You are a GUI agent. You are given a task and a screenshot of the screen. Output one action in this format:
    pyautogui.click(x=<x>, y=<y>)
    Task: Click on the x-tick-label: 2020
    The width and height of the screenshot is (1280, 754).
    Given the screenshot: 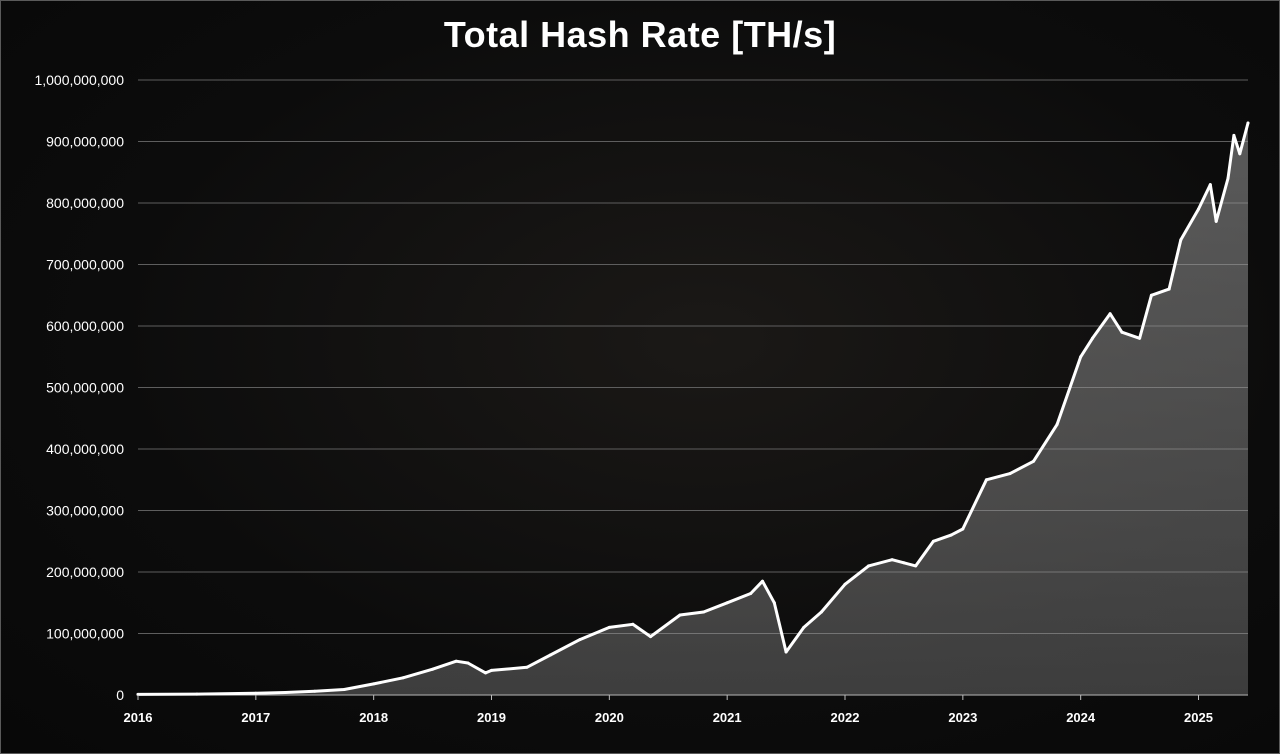 What is the action you would take?
    pyautogui.click(x=609, y=717)
    